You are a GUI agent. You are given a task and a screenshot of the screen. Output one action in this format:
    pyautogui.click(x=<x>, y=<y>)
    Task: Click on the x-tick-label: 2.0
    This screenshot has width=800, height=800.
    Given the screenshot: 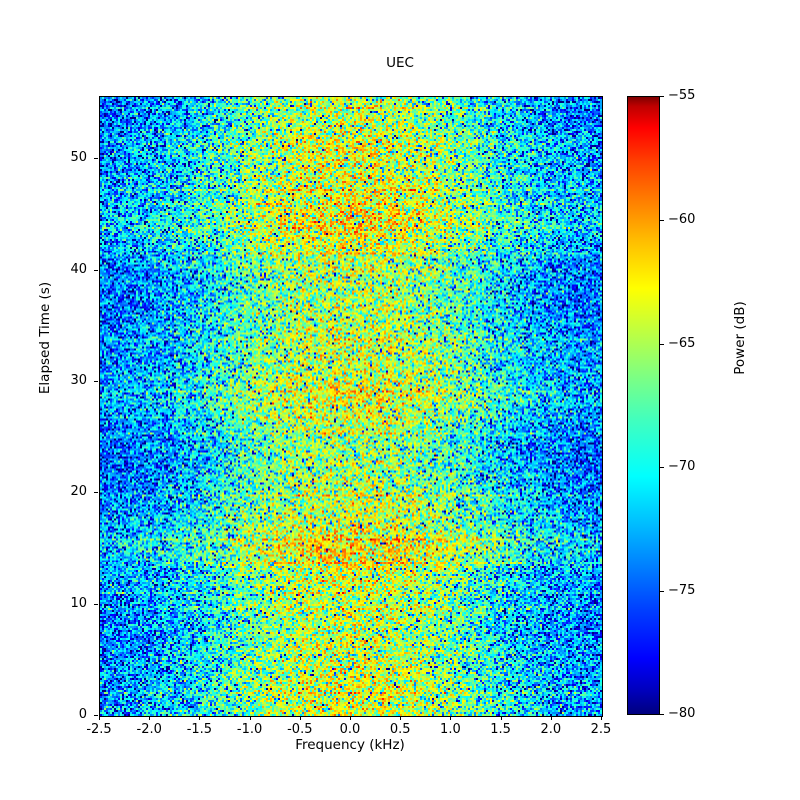 What is the action you would take?
    pyautogui.click(x=551, y=729)
    